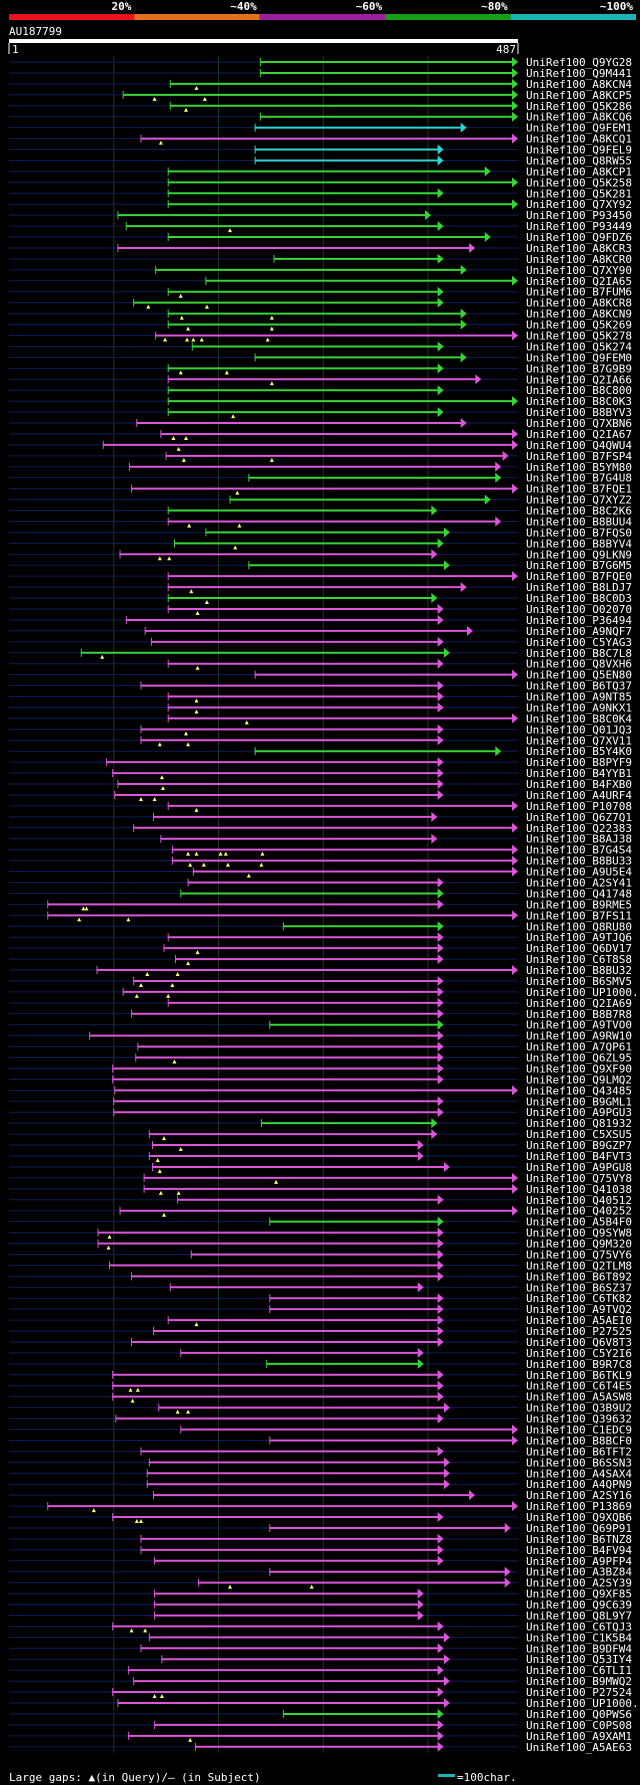 The height and width of the screenshot is (1785, 640). What do you see at coordinates (579, 62) in the screenshot?
I see `hit-label: UniRef100_Q9YG28` at bounding box center [579, 62].